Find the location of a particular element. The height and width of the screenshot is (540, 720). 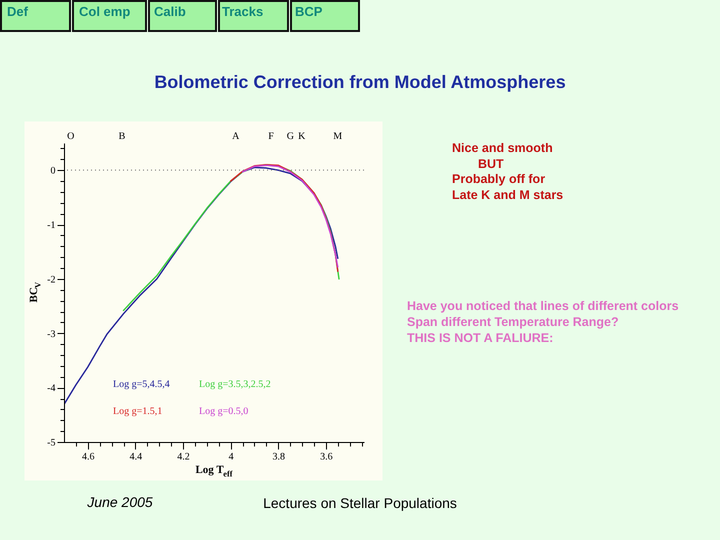

text: Log g=5,4.5,4 is located at coordinates (141, 384).